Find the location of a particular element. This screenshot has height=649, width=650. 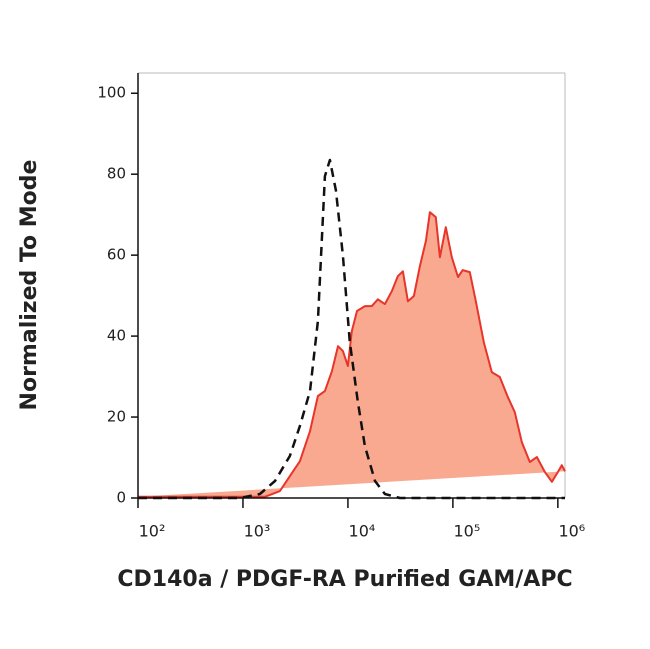

x-tick-label: 10³ is located at coordinates (257, 531).